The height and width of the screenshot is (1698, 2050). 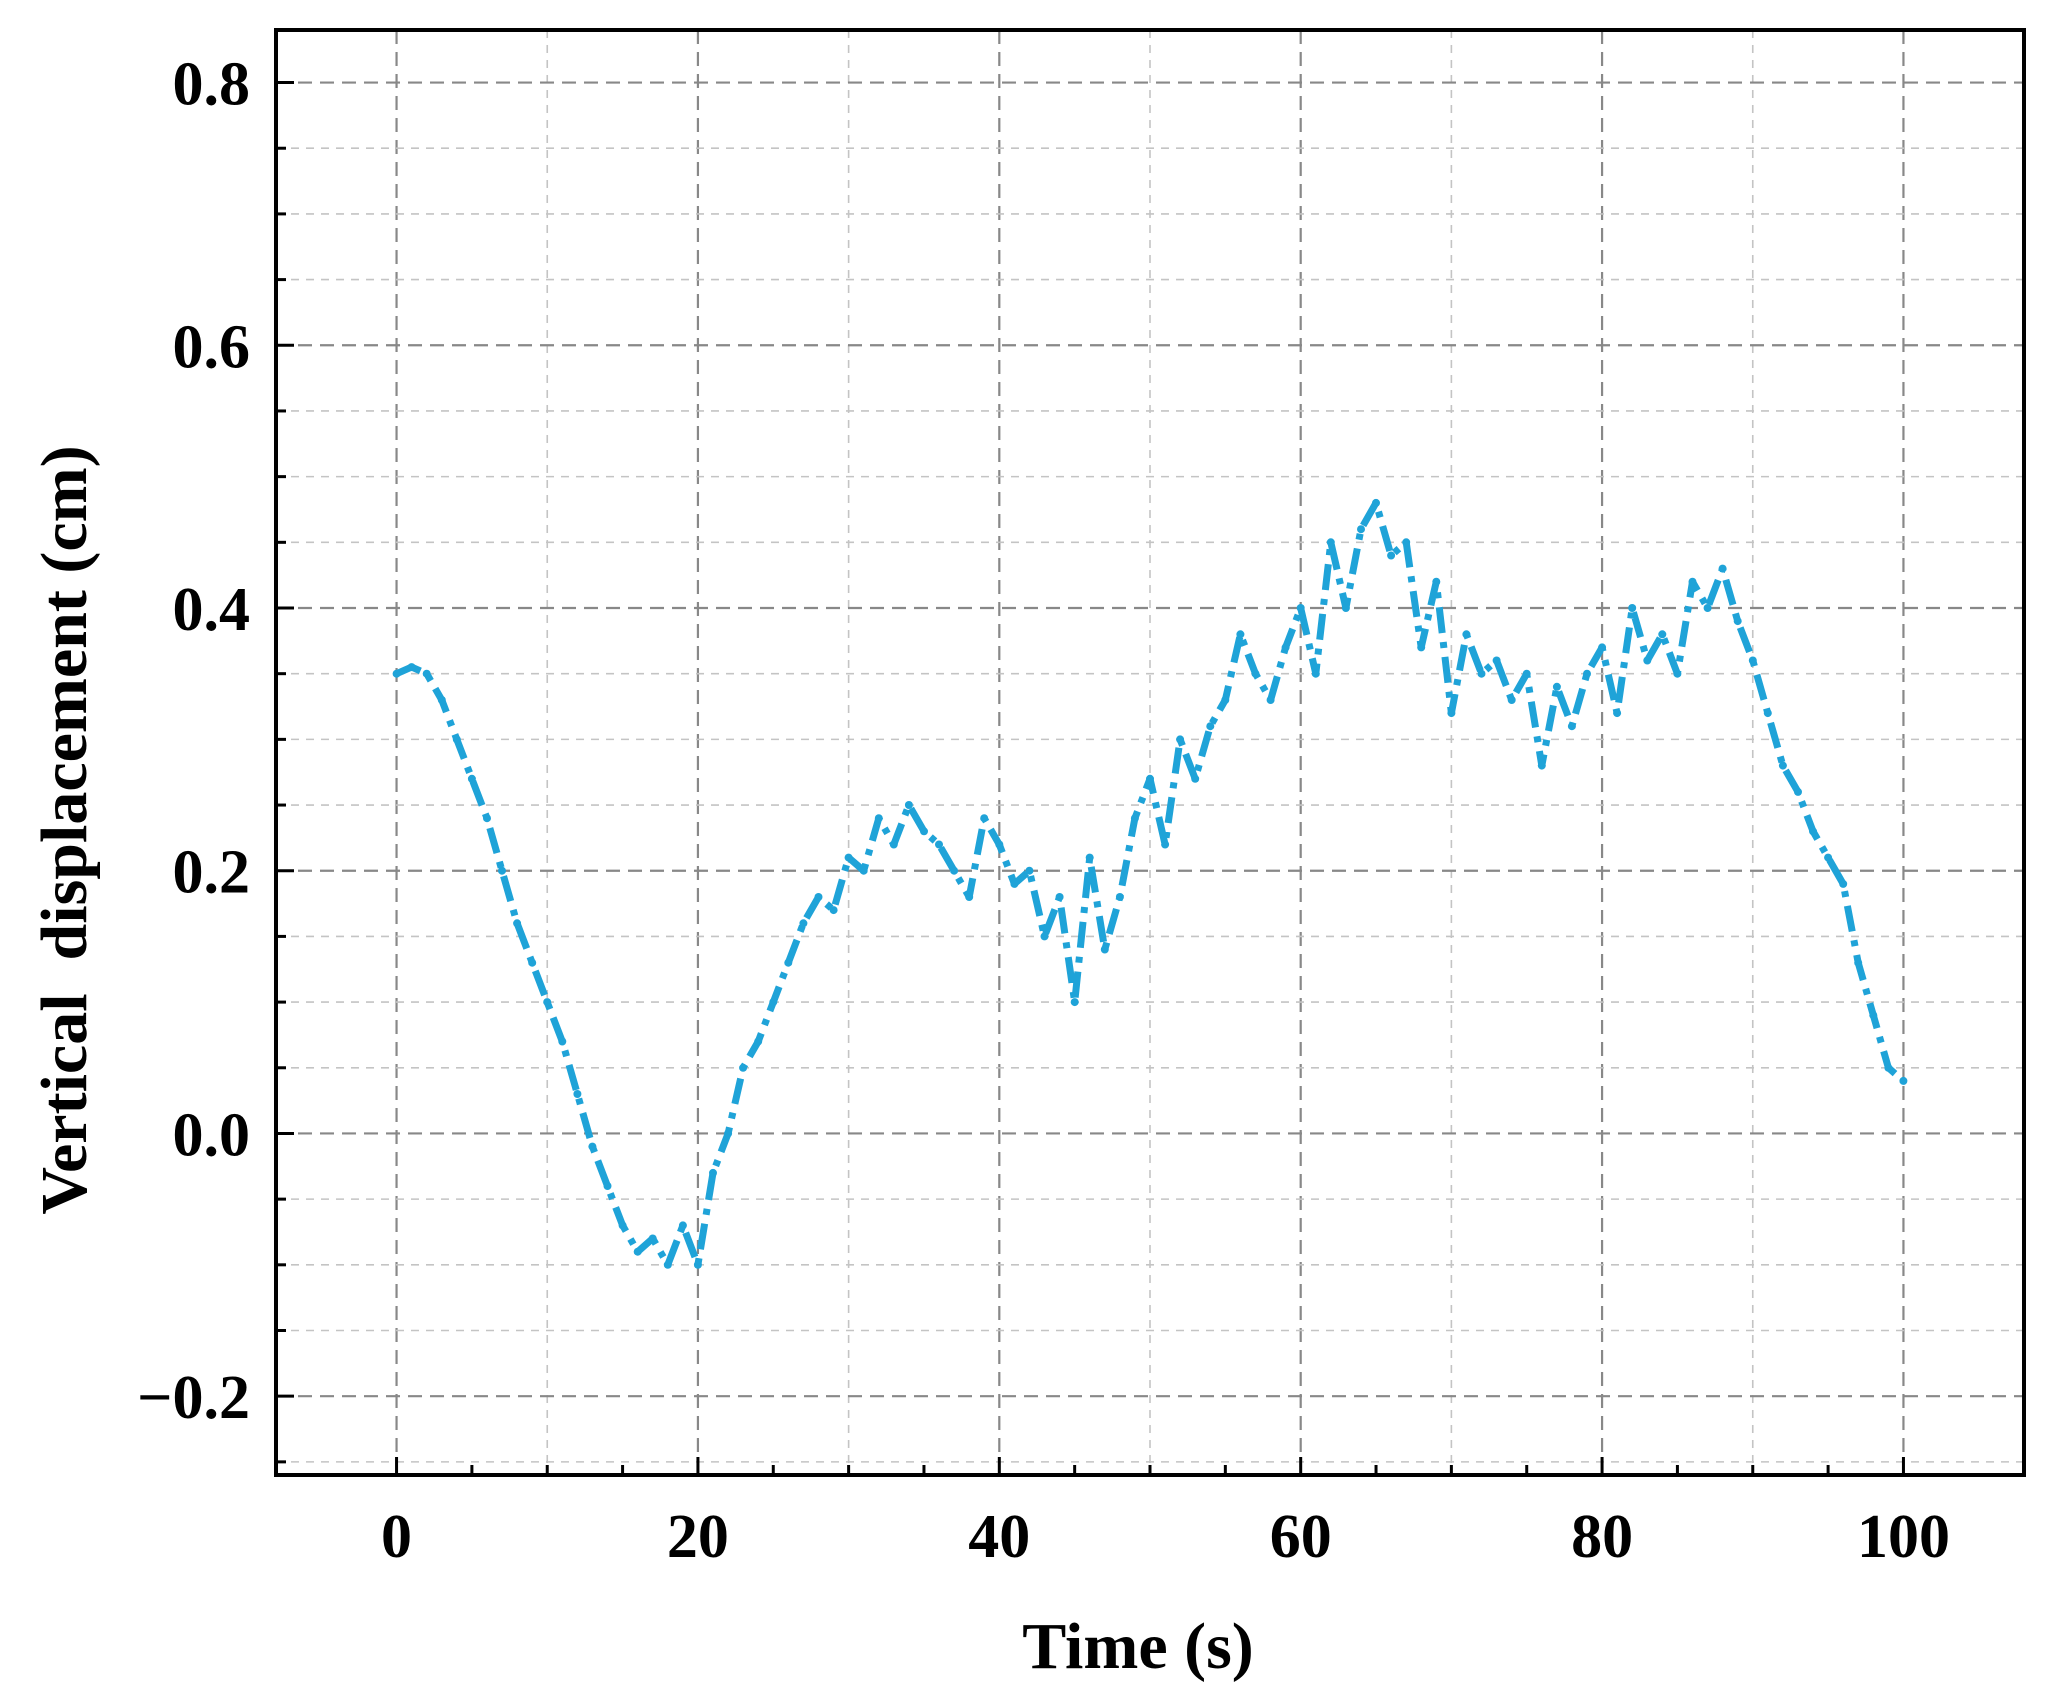 I want to click on y-axis-title: Vertical displacement (cm), so click(x=64, y=829).